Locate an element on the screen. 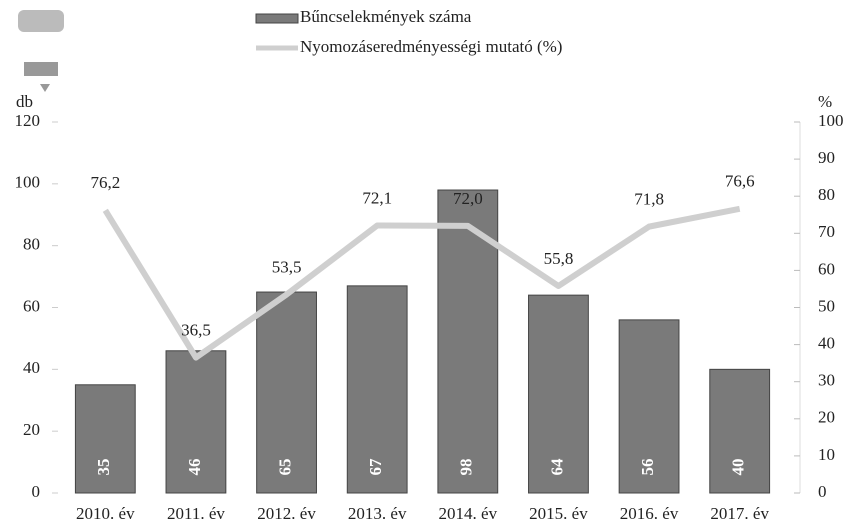  y2-tick-label: 70 is located at coordinates (826, 231).